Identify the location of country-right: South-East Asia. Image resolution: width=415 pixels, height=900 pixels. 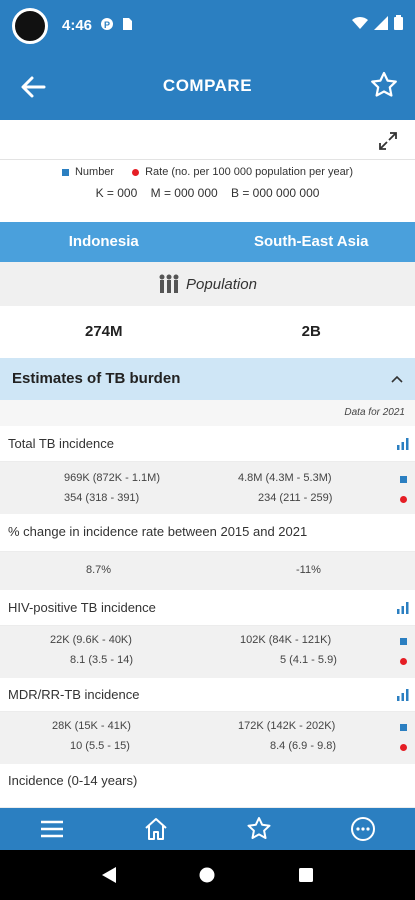
(311, 241).